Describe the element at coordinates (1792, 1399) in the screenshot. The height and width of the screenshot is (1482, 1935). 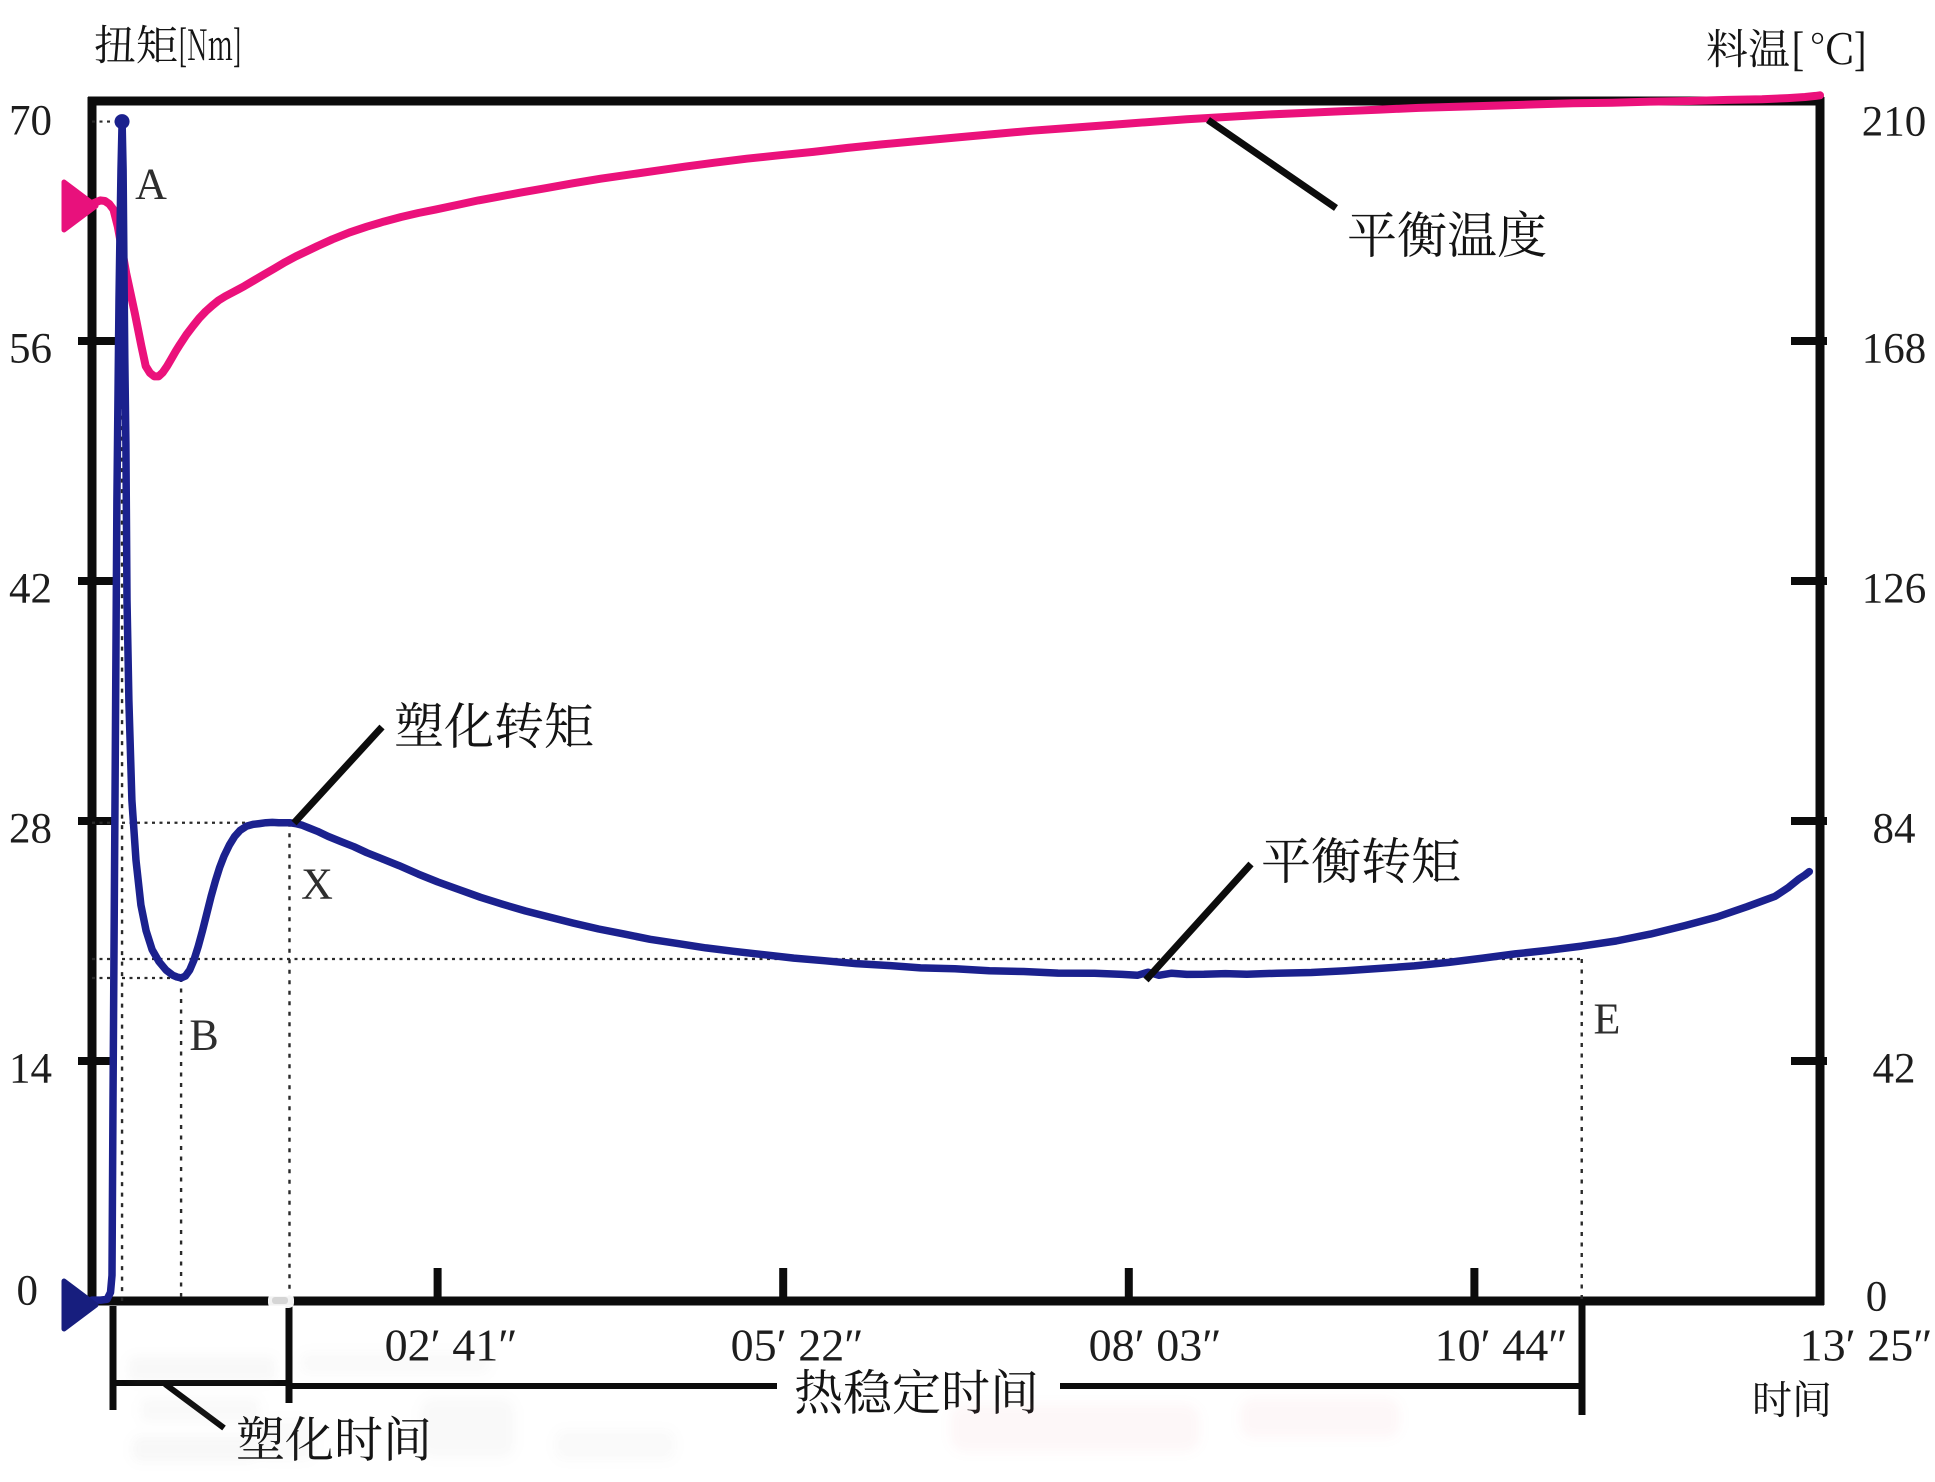
I see `x-axis-title` at that location.